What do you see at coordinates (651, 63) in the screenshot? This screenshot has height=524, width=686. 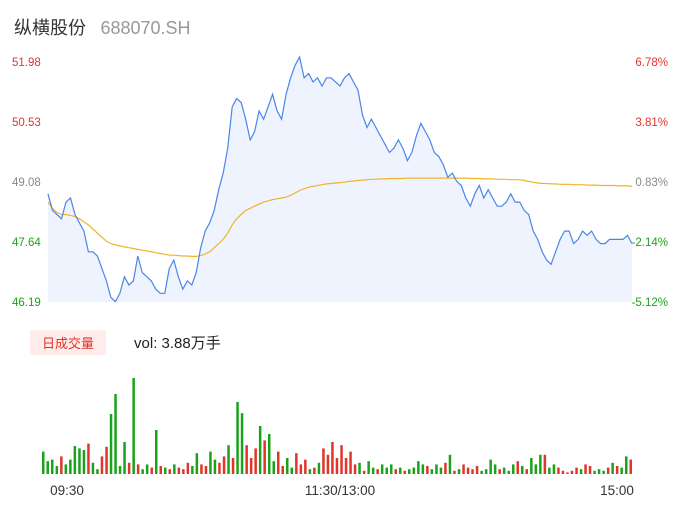 I see `right-tick-label: 6.78%` at bounding box center [651, 63].